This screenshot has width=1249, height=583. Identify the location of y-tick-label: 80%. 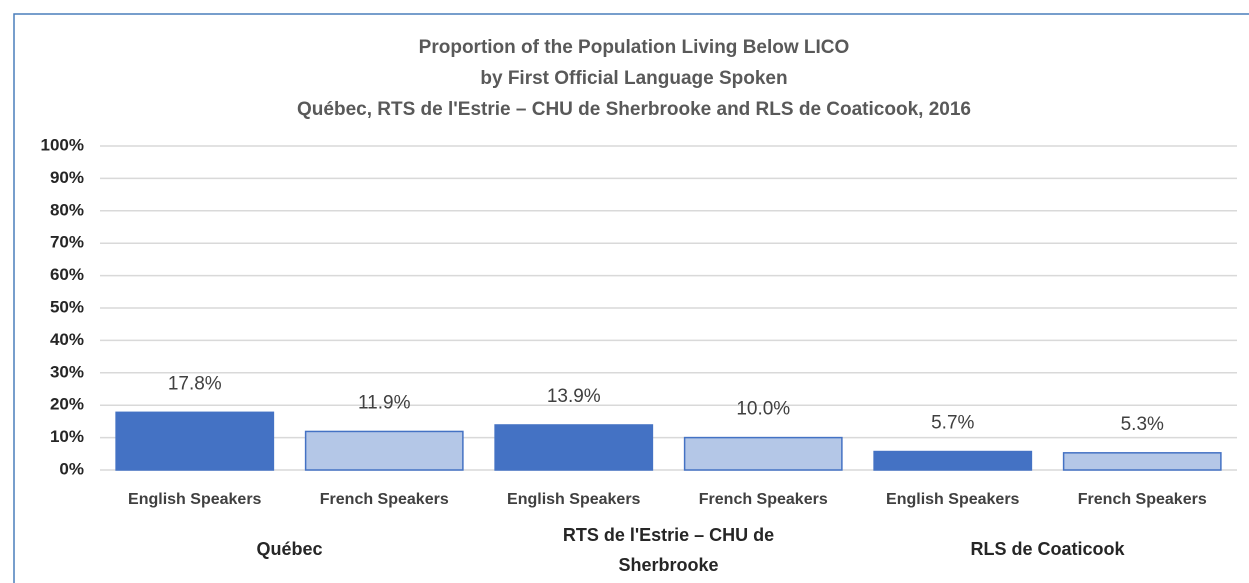
(67, 209).